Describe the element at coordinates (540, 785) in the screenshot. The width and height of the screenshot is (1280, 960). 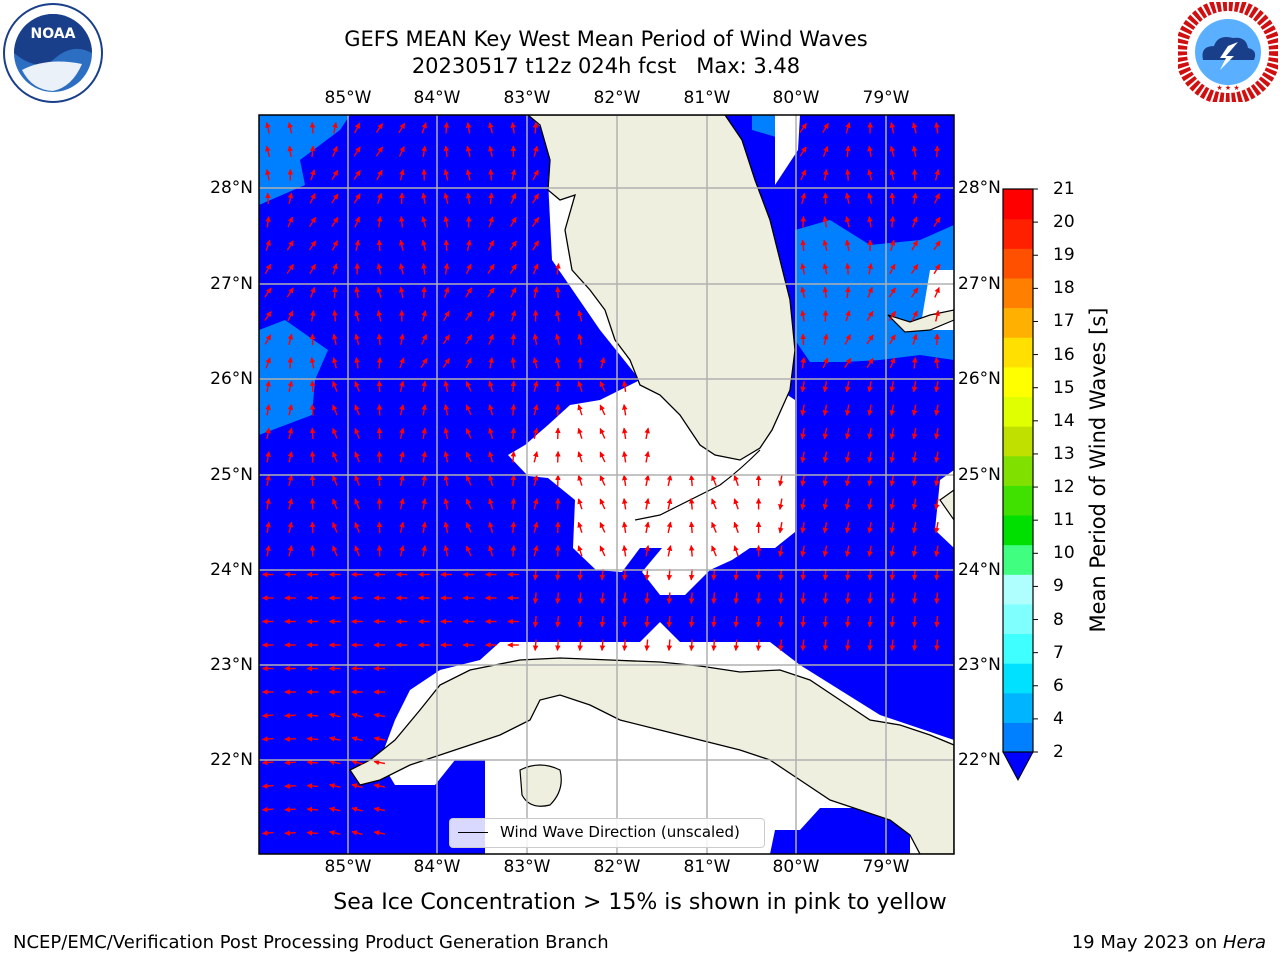
I see `isla-juventud` at that location.